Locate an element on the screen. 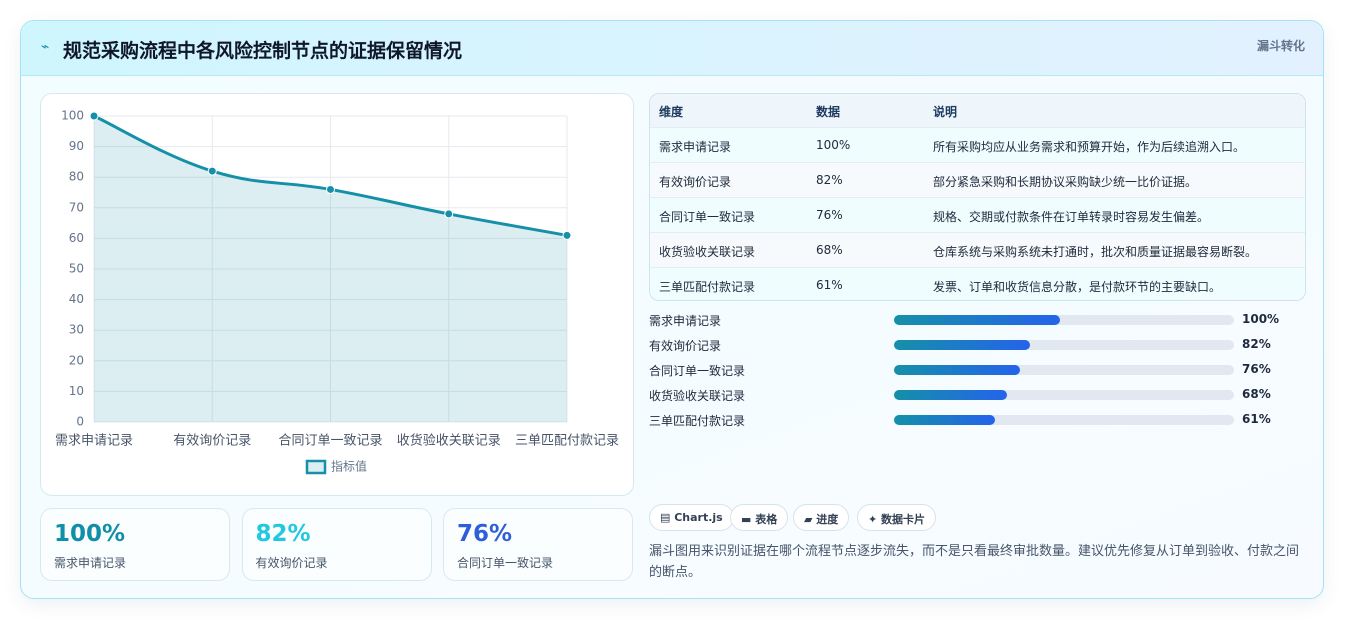 The height and width of the screenshot is (620, 1345). column-header: 维度 is located at coordinates (671, 112).